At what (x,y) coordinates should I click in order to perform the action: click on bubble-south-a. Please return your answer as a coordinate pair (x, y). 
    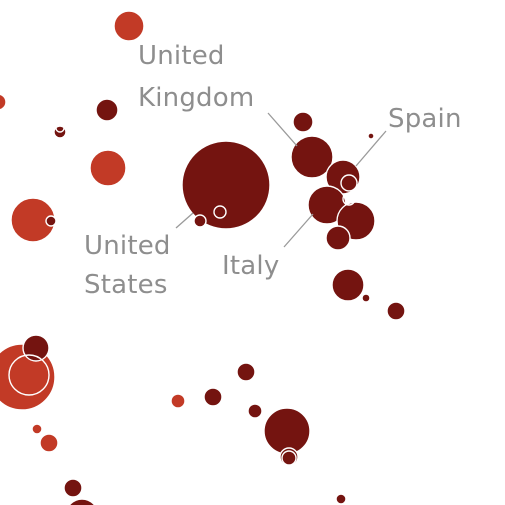
    Looking at the image, I should click on (348, 285).